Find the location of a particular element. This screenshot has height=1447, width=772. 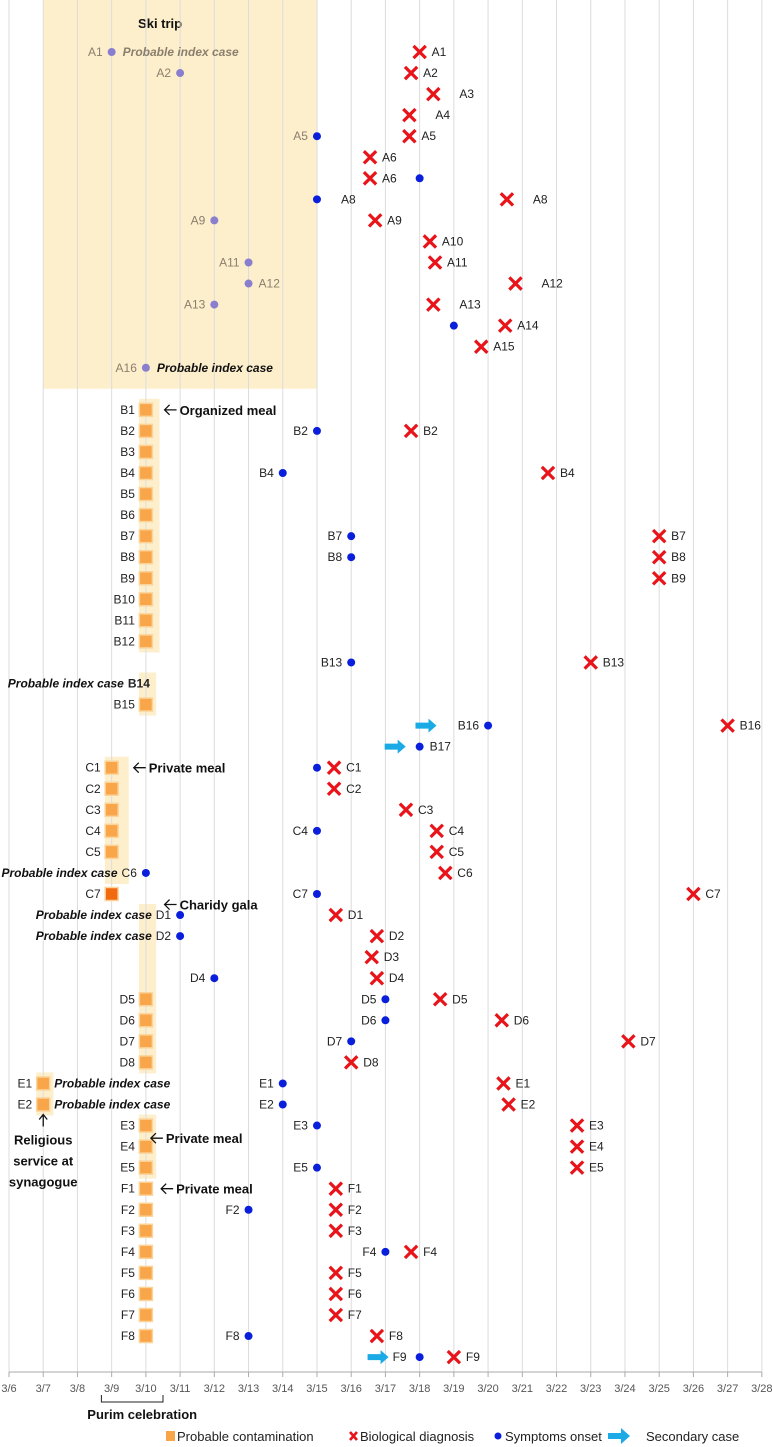

case-row: A5 A5 is located at coordinates (364, 136).